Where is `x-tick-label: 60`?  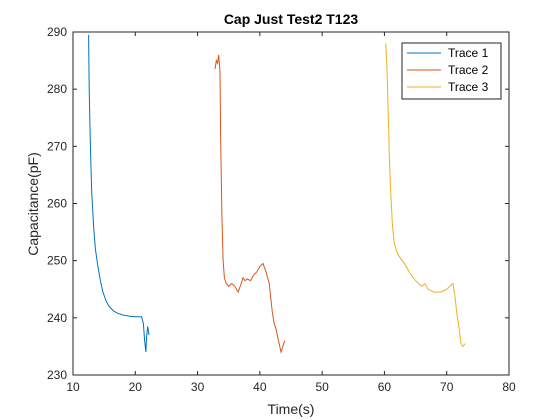
x-tick-label: 60 is located at coordinates (385, 387).